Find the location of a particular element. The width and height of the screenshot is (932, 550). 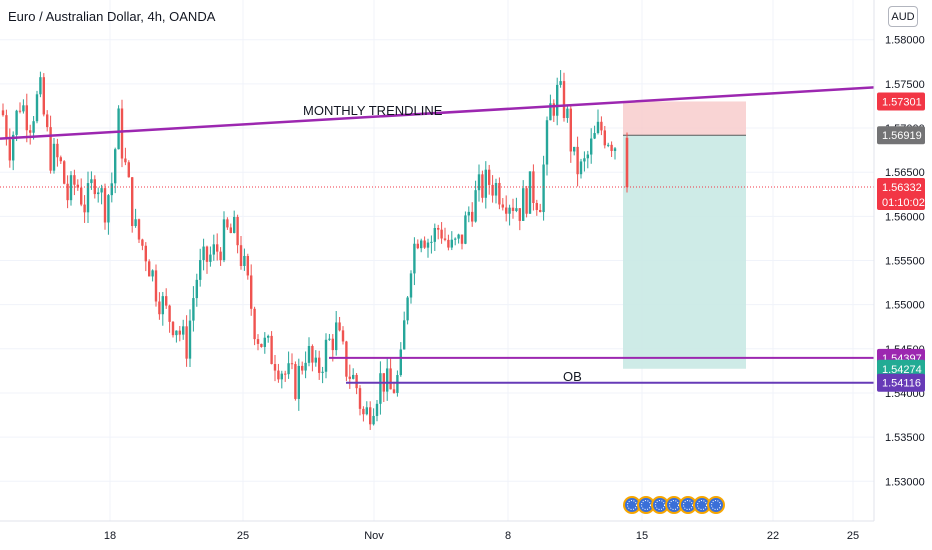

monthly-trendline is located at coordinates (437, 113).